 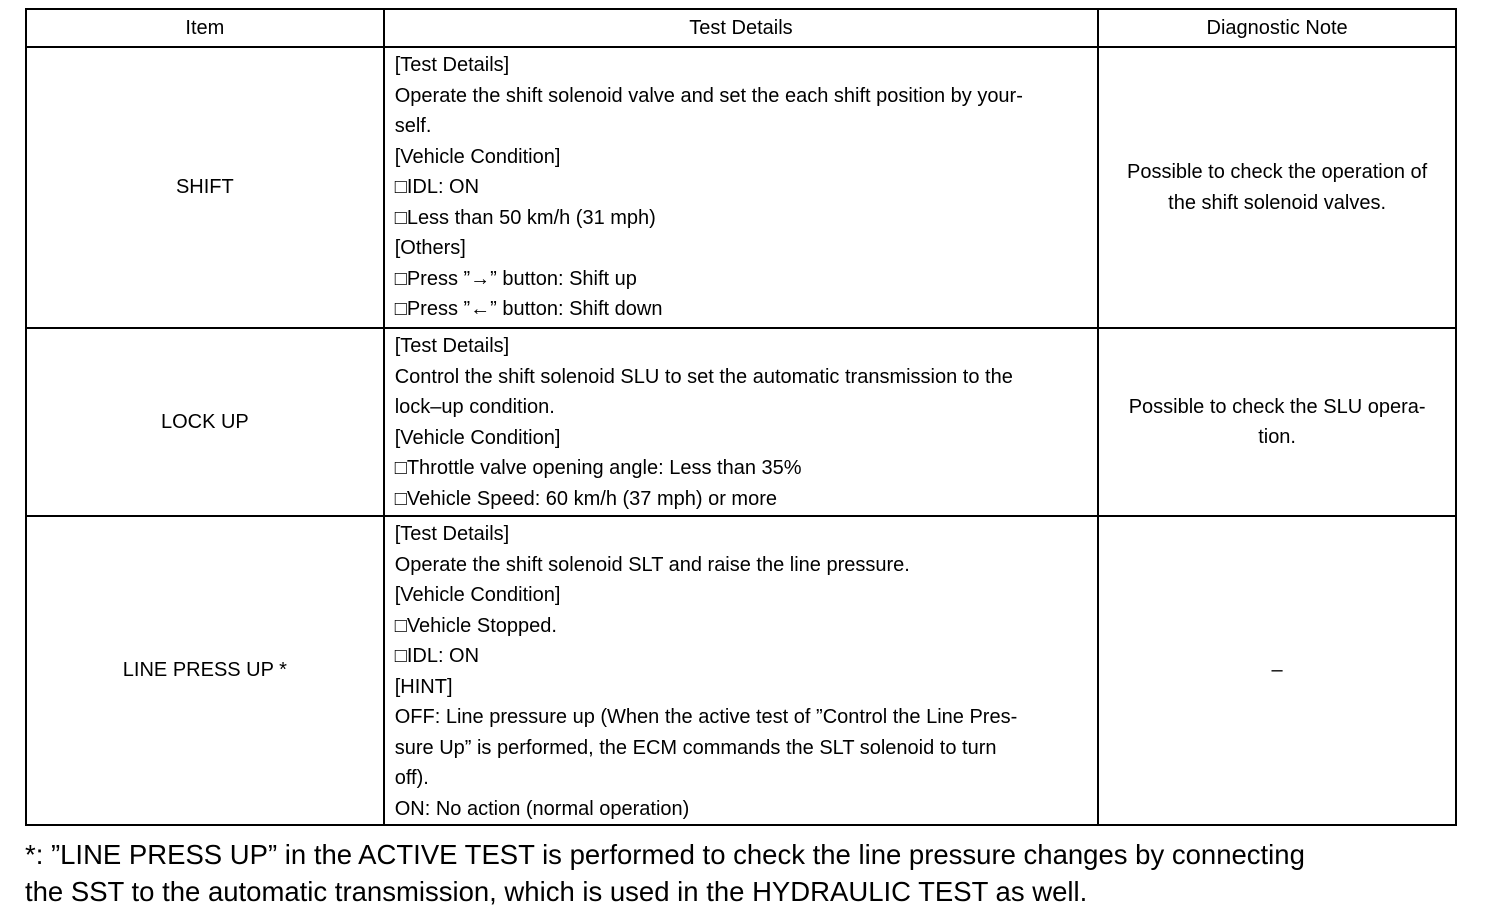 I want to click on text-line: □Press ”←” button: Shift down, so click(x=528, y=309).